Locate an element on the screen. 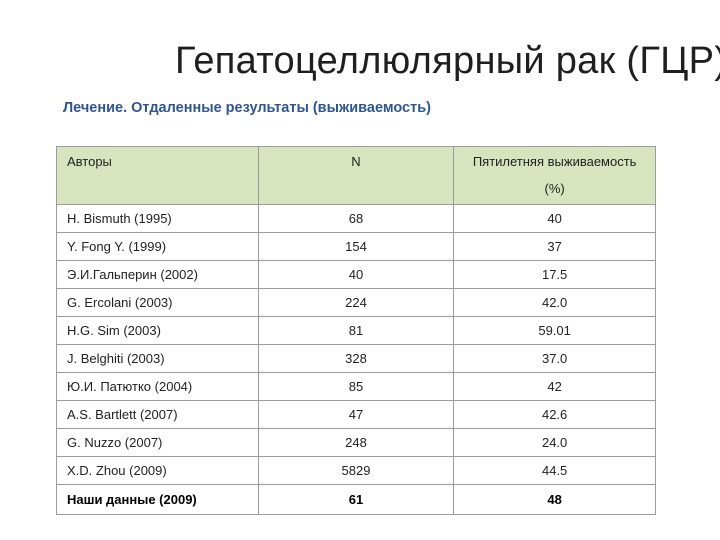 Image resolution: width=720 pixels, height=540 pixels. cell-n: 248 is located at coordinates (356, 442).